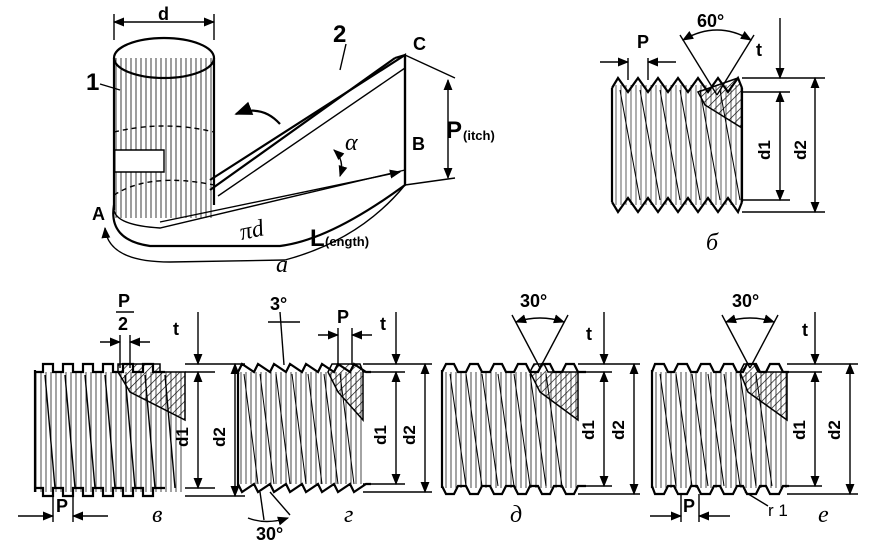 The image size is (880, 545). What do you see at coordinates (343, 317) in the screenshot?
I see `g-label-P: P` at bounding box center [343, 317].